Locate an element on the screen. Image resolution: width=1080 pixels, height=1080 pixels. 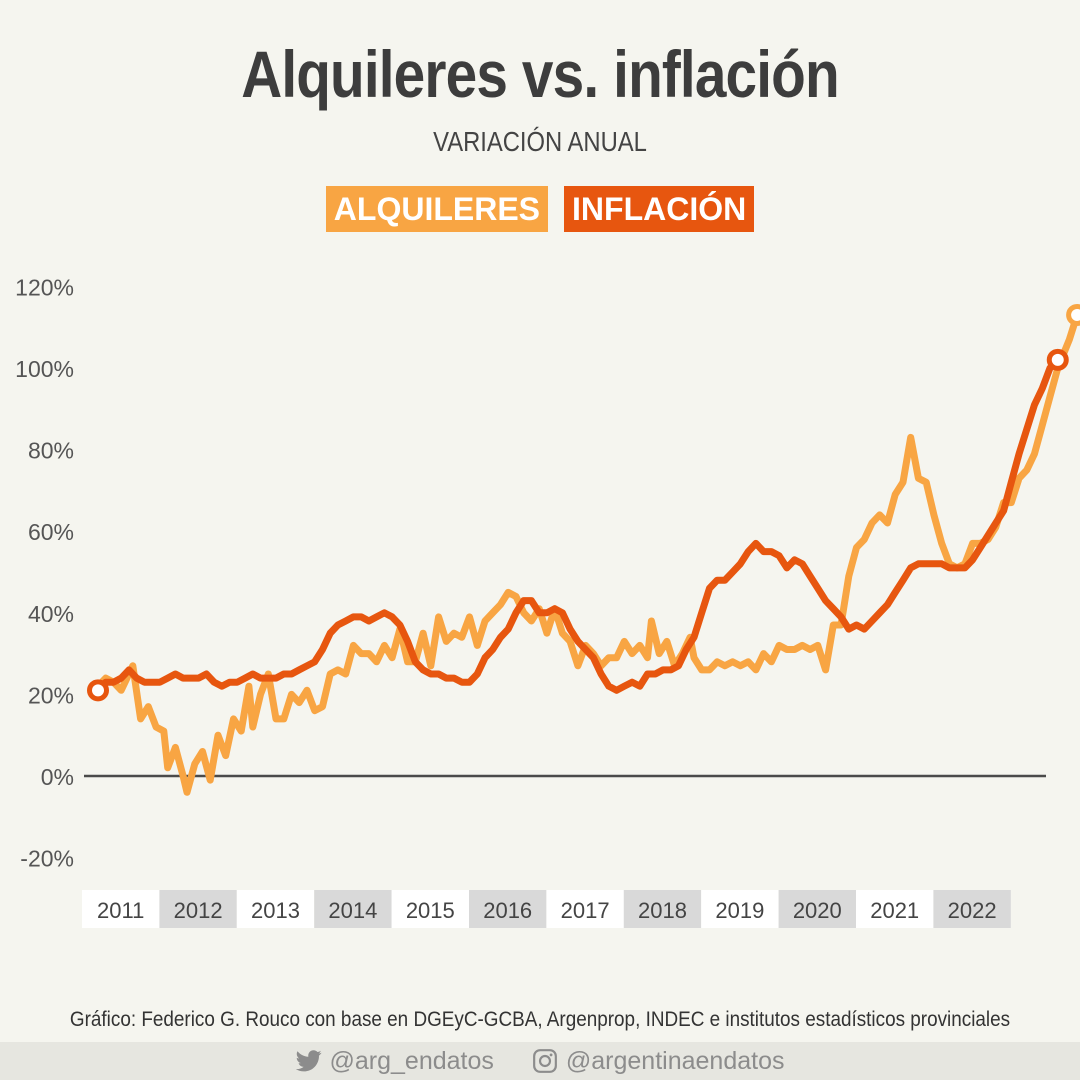
y-tick-label: 40% is located at coordinates (51, 614).